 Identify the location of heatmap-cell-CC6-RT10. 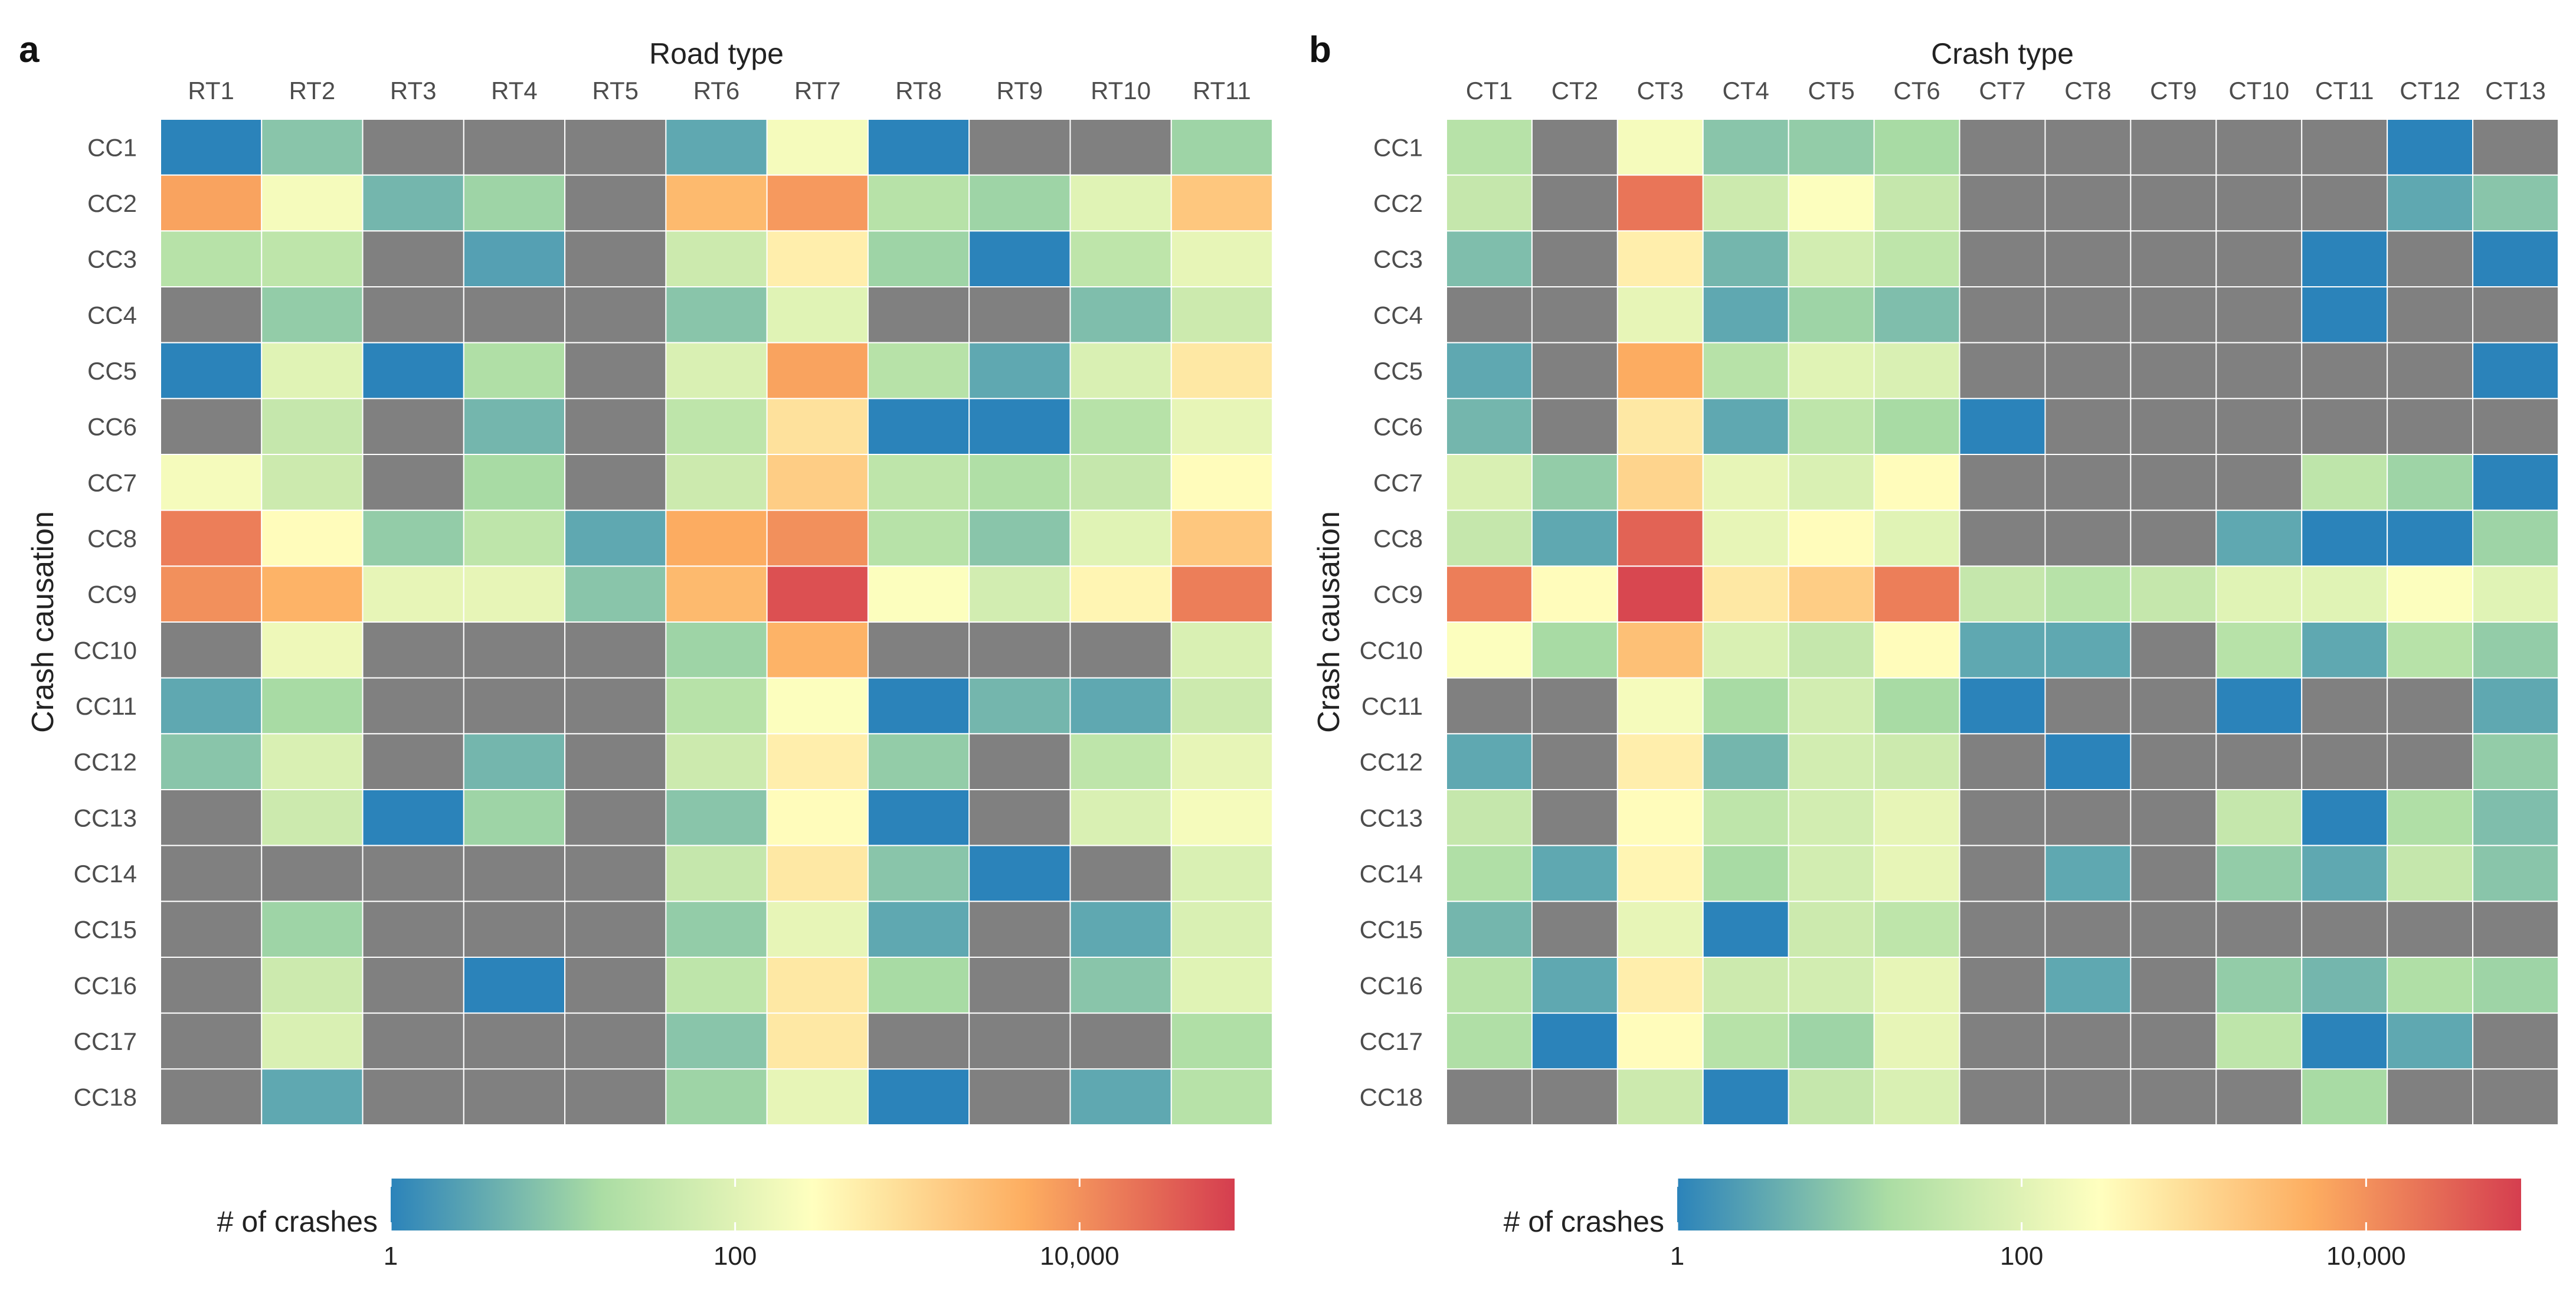
(1120, 426).